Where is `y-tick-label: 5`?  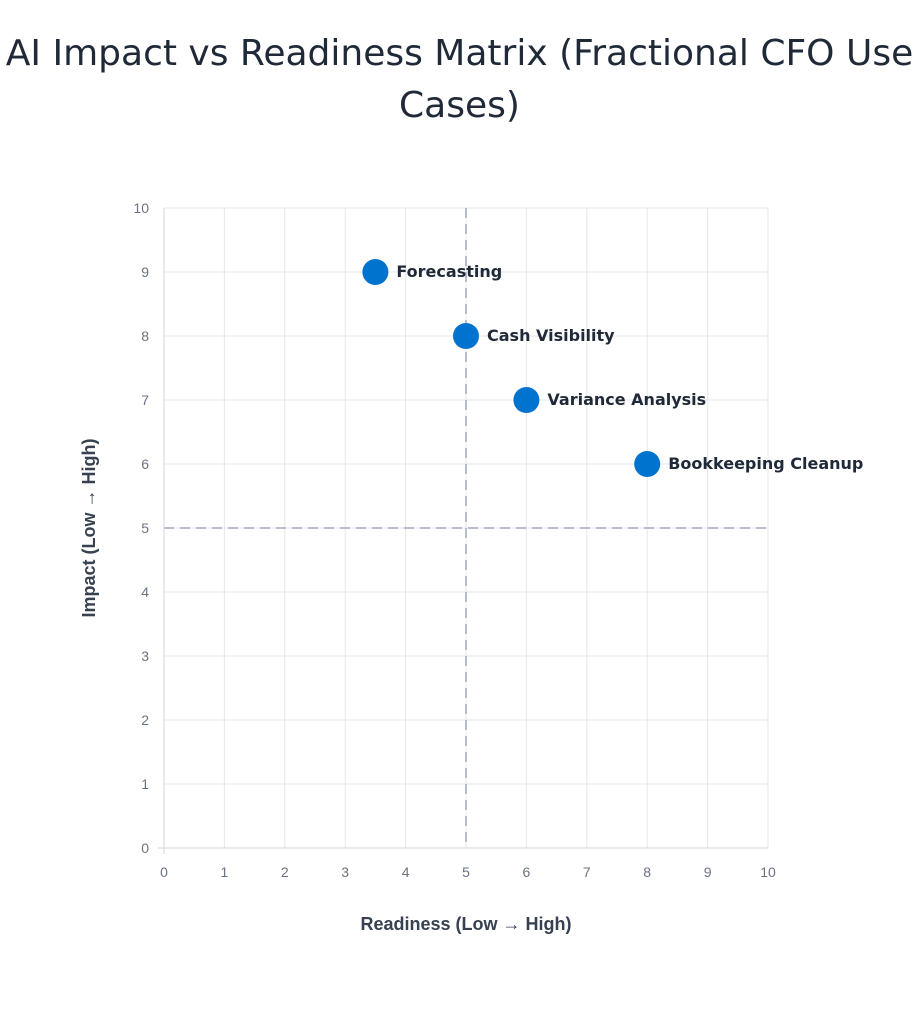
y-tick-label: 5 is located at coordinates (145, 528).